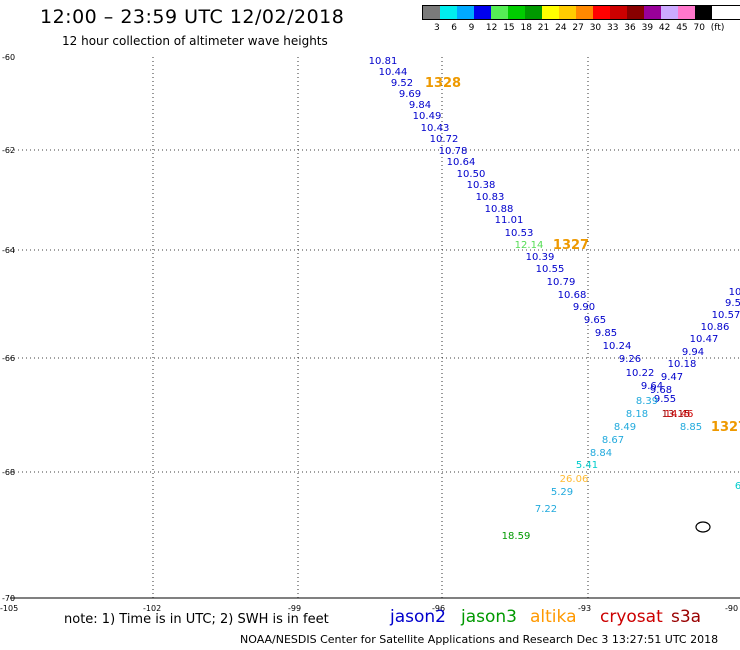  What do you see at coordinates (661, 390) in the screenshot?
I see `wave-height-label: 9.68` at bounding box center [661, 390].